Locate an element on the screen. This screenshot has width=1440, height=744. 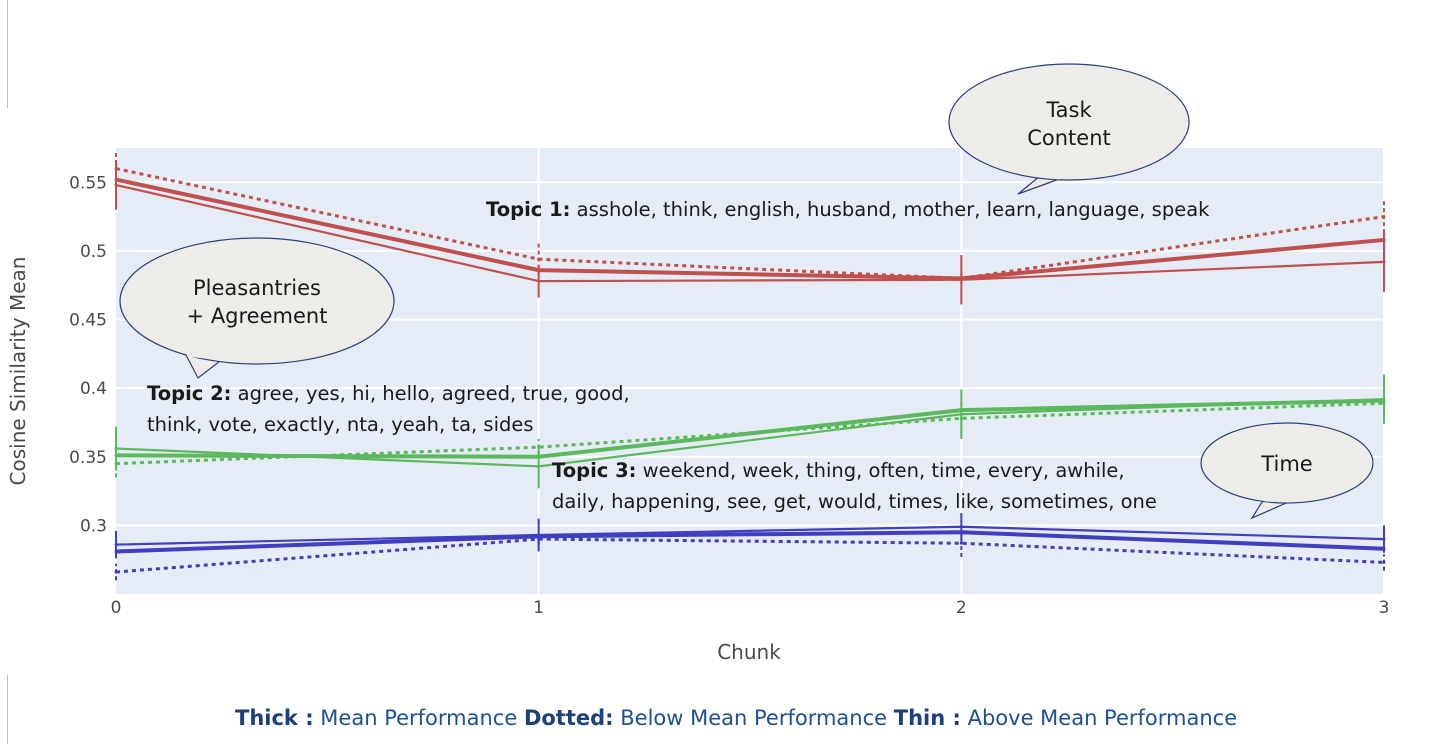
topic2-dotted-point is located at coordinates (1384, 403).